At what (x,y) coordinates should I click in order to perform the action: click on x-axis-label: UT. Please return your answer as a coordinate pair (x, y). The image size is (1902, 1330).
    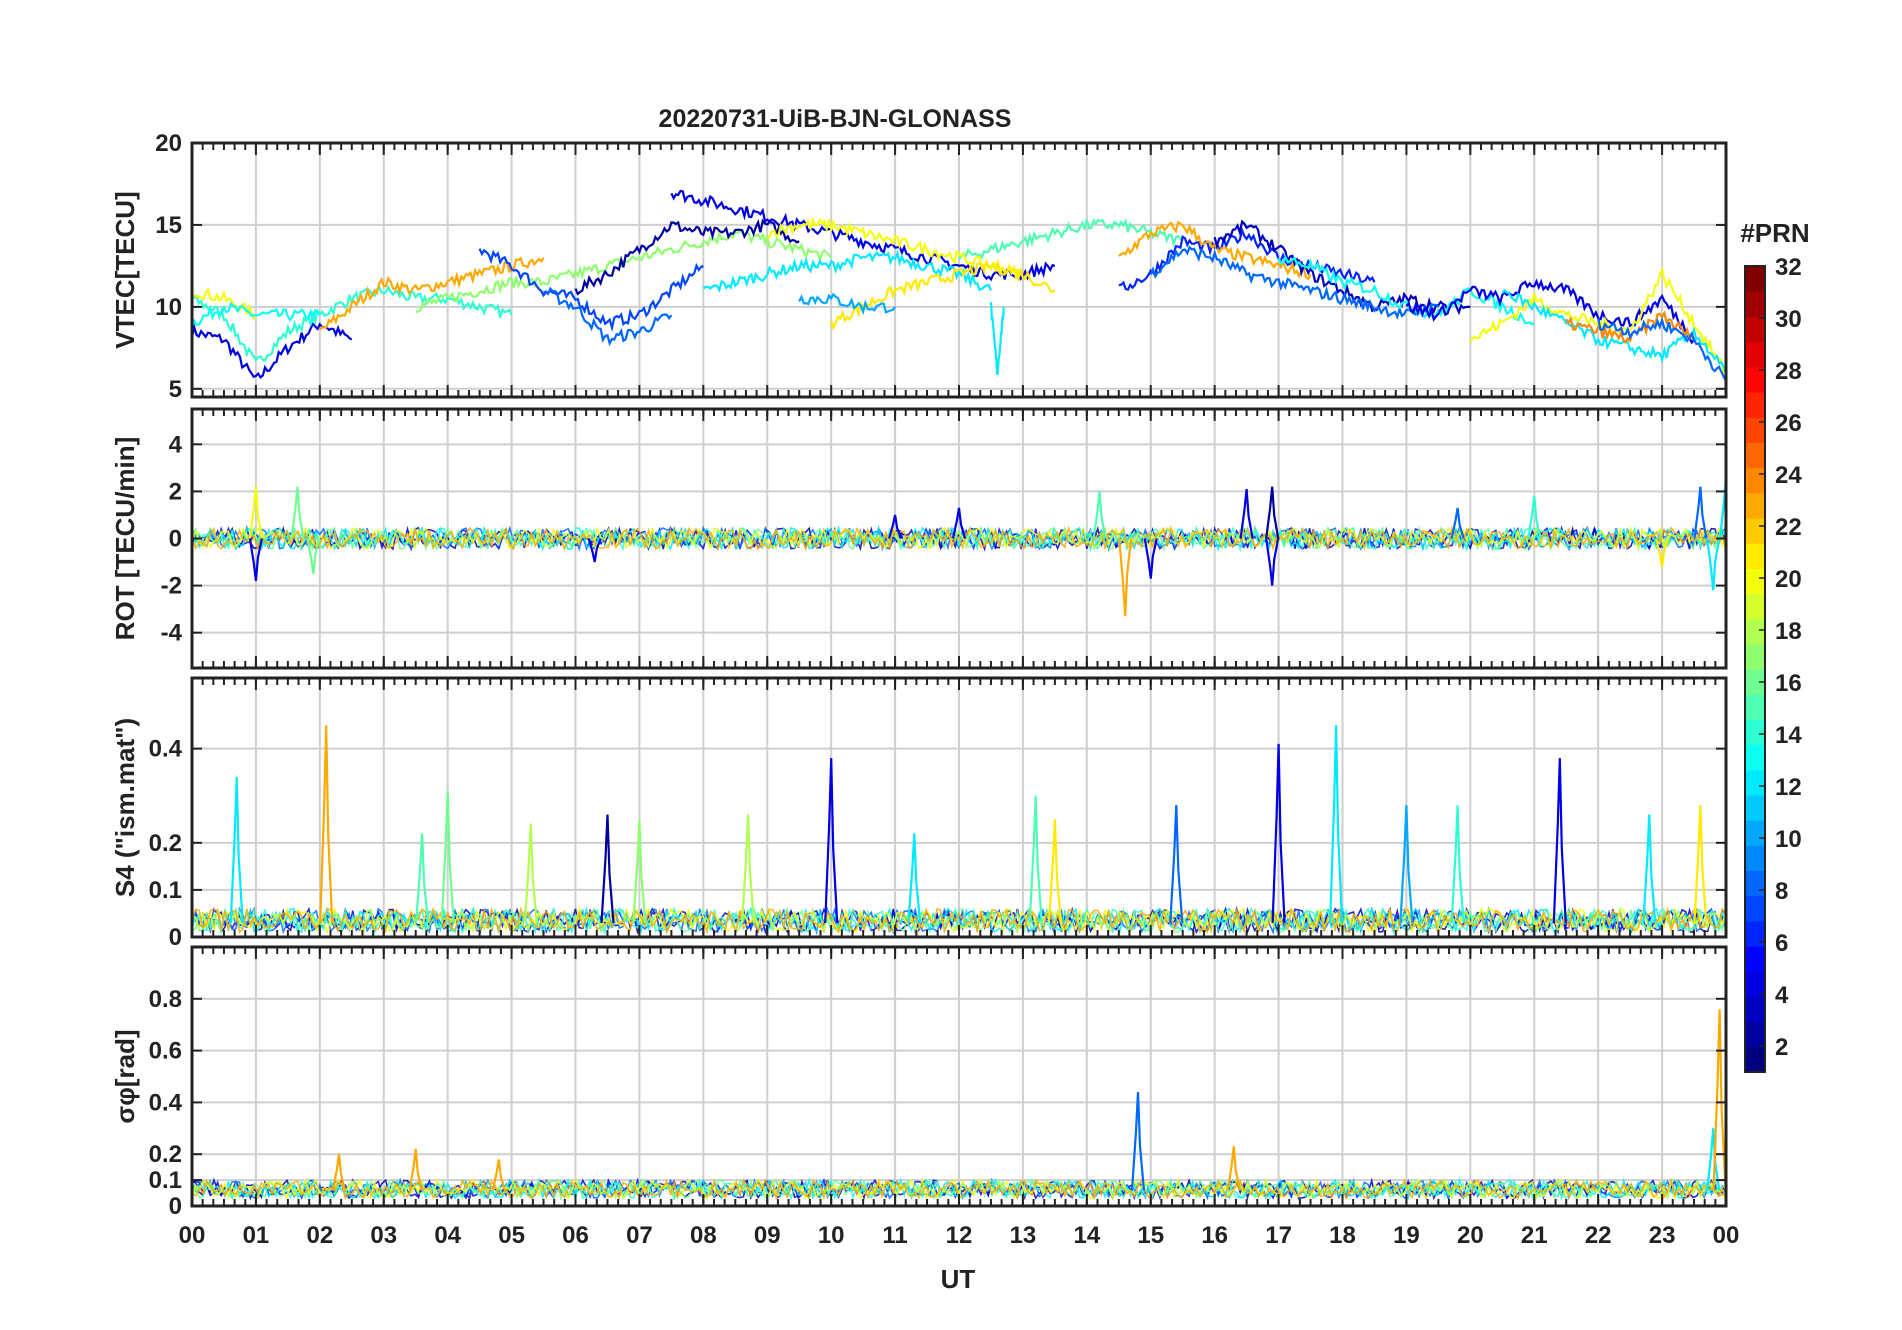
    Looking at the image, I should click on (958, 1279).